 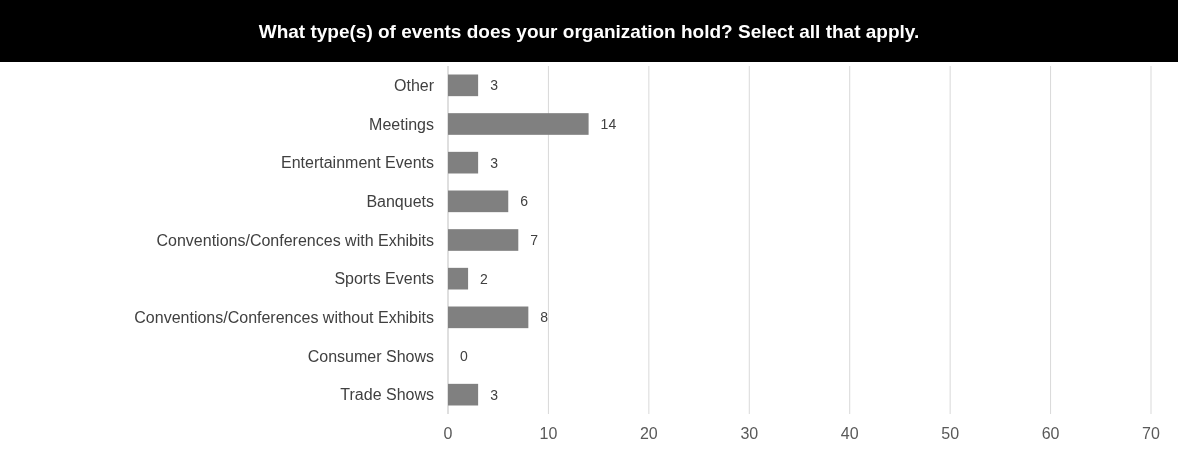 I want to click on x-tick-label: 30, so click(x=749, y=433).